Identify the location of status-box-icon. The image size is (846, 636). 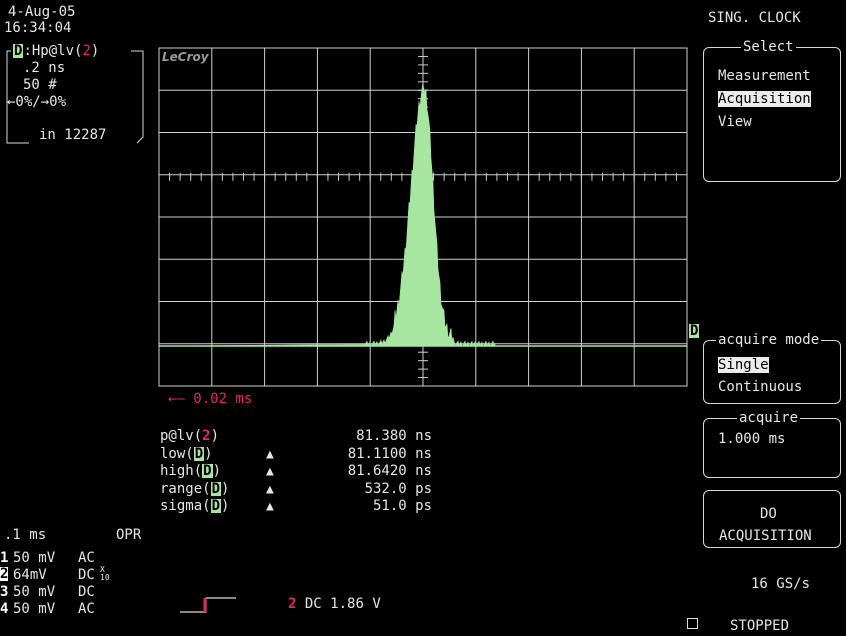
(692, 623).